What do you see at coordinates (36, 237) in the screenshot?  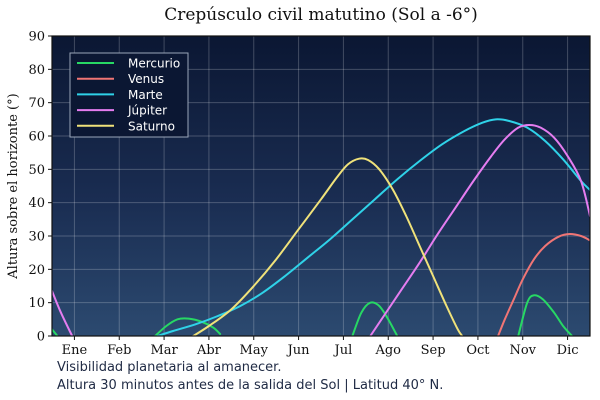 I see `y-tick-label: 30` at bounding box center [36, 237].